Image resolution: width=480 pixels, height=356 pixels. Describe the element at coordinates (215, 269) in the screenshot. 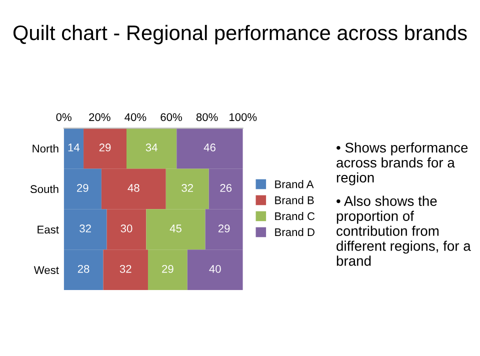

I see `annotation: 40` at that location.